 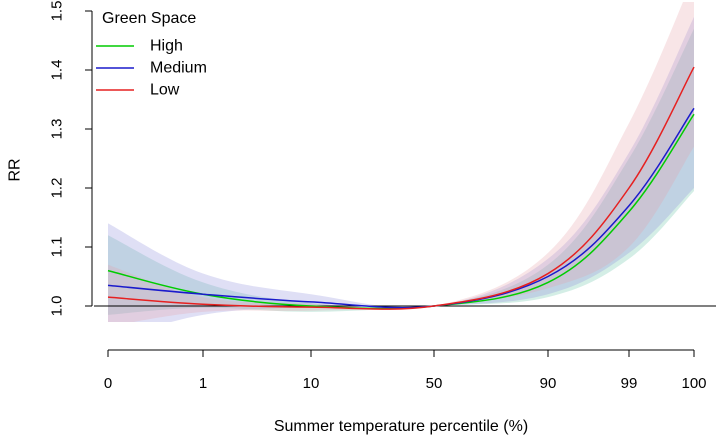 I want to click on x-tick-label: 50, so click(x=434, y=383).